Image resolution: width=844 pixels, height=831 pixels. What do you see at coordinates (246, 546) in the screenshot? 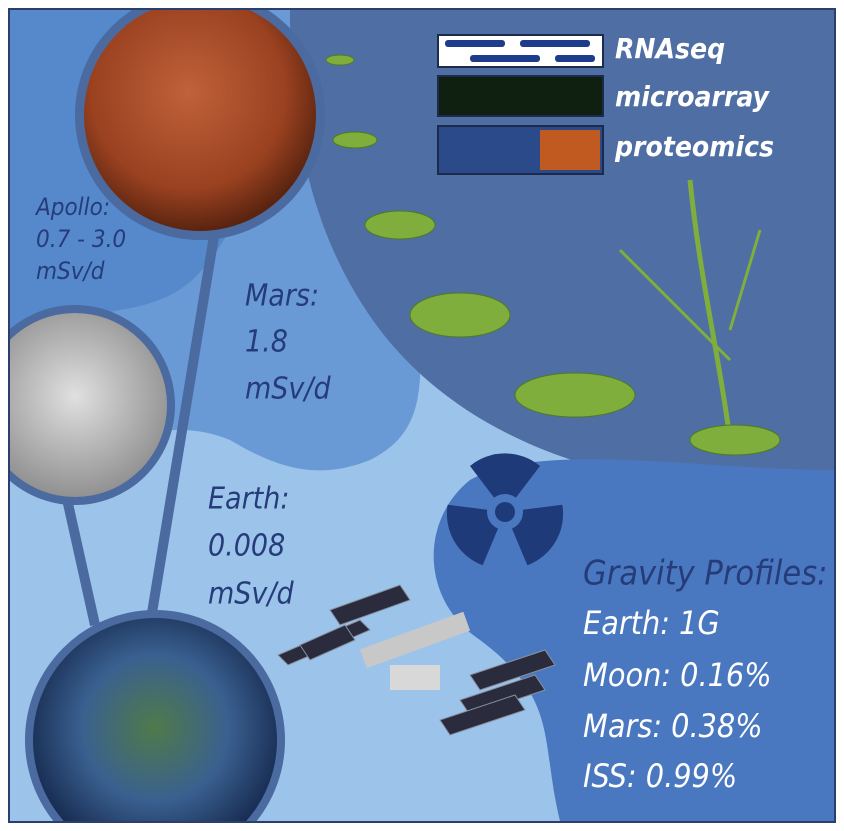
I see `dose-value: 0.008` at bounding box center [246, 546].